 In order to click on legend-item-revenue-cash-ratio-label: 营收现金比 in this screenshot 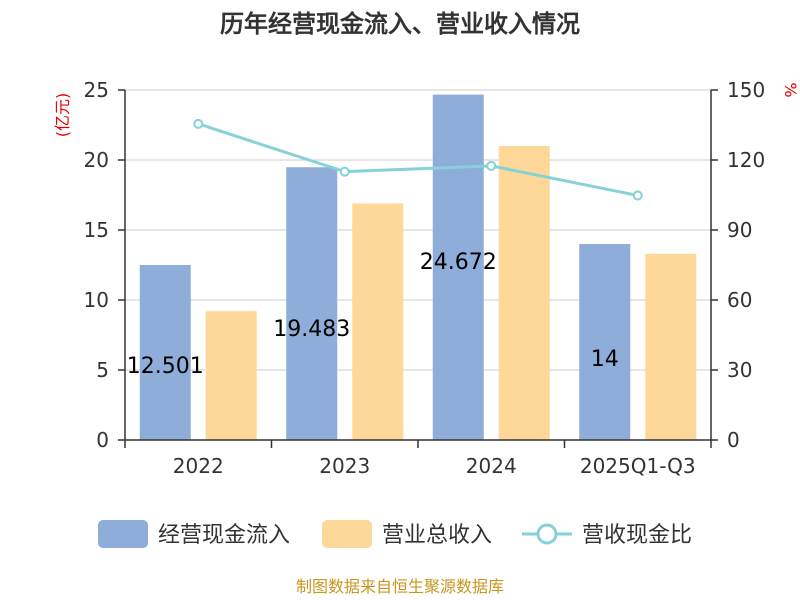, I will do `click(637, 535)`.